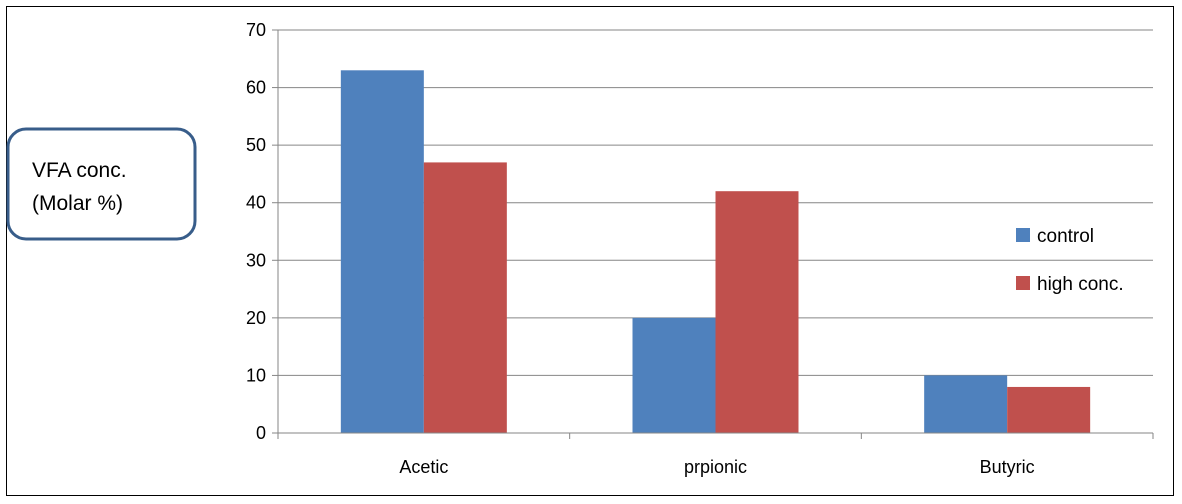 This screenshot has height=504, width=1182. What do you see at coordinates (256, 375) in the screenshot?
I see `y-tick-label-10: 10` at bounding box center [256, 375].